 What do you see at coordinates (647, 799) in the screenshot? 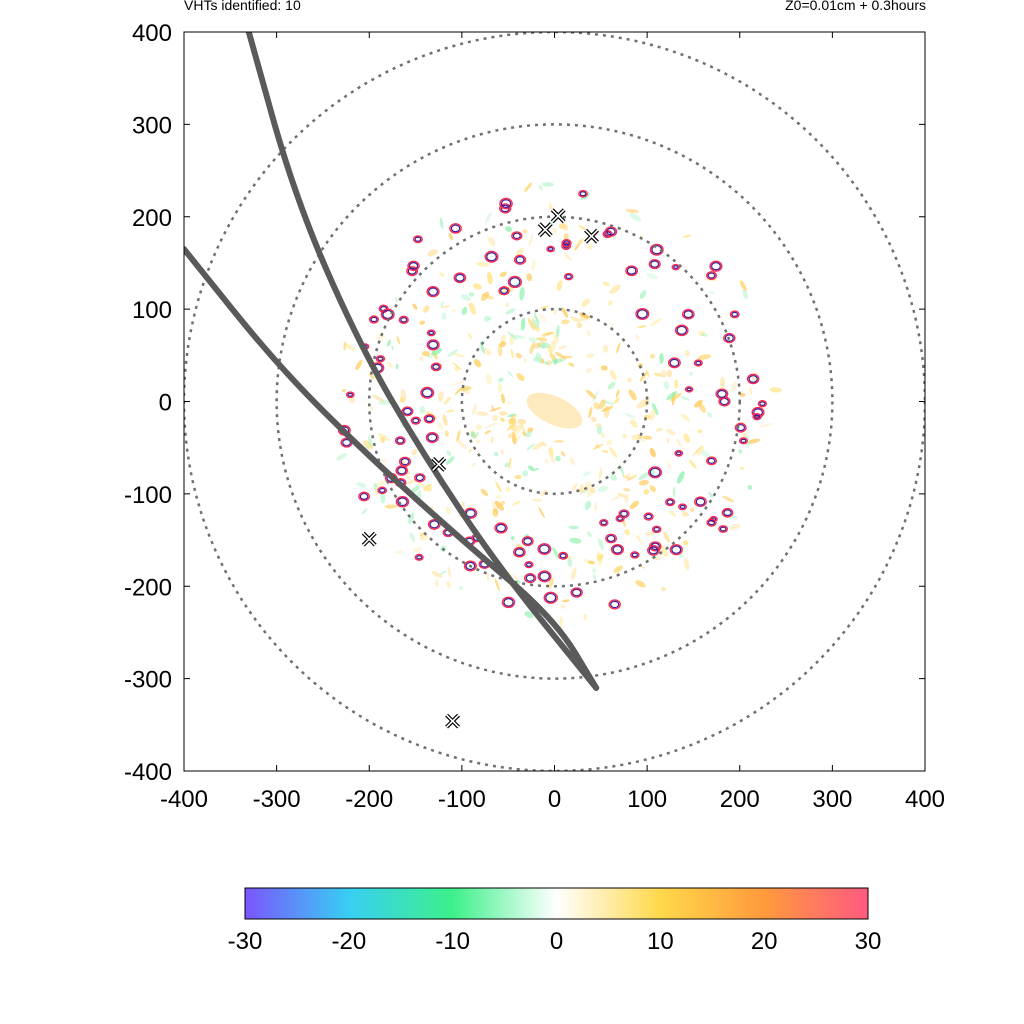
I see `x-tick-label: 100` at bounding box center [647, 799].